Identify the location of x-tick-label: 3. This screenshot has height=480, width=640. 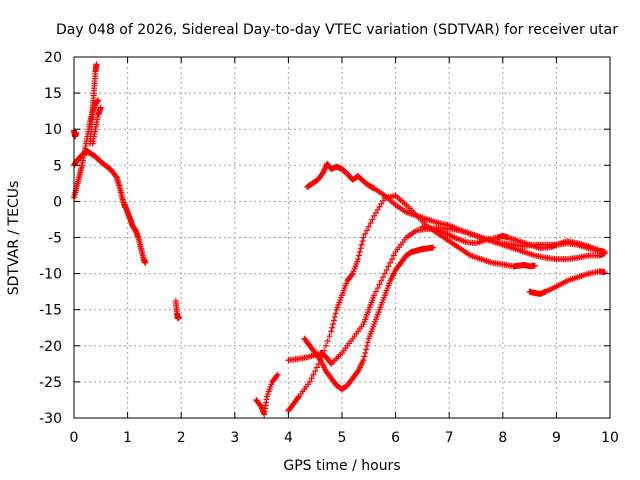
(234, 438).